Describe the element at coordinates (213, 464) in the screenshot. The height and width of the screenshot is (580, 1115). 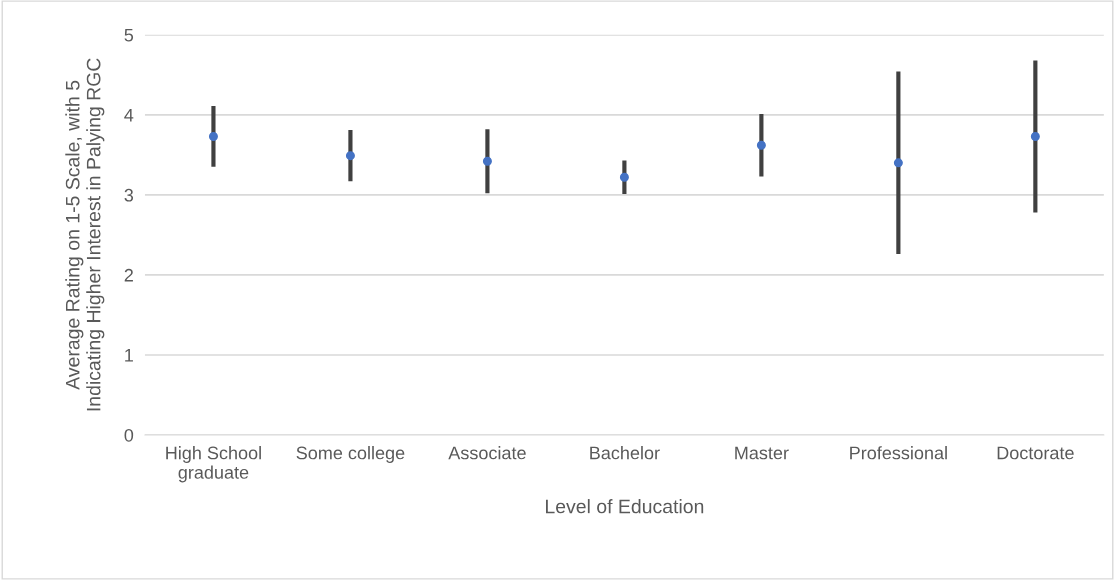
I see `x-tick-label: High School graduate` at that location.